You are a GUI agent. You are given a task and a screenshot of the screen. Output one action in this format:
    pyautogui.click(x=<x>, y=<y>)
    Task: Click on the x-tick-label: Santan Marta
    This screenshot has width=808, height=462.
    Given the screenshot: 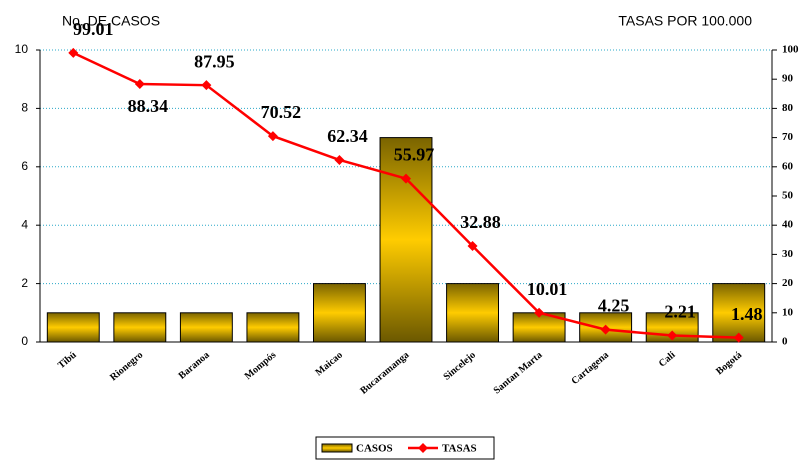 What is the action you would take?
    pyautogui.click(x=518, y=373)
    